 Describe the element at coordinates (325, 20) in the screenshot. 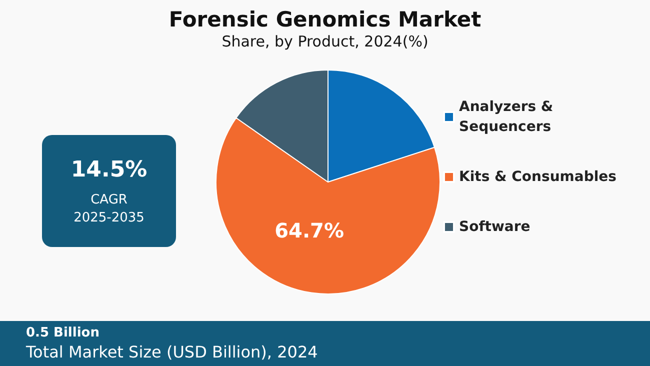

I see `chart-title: Forensic Genomics Market` at that location.